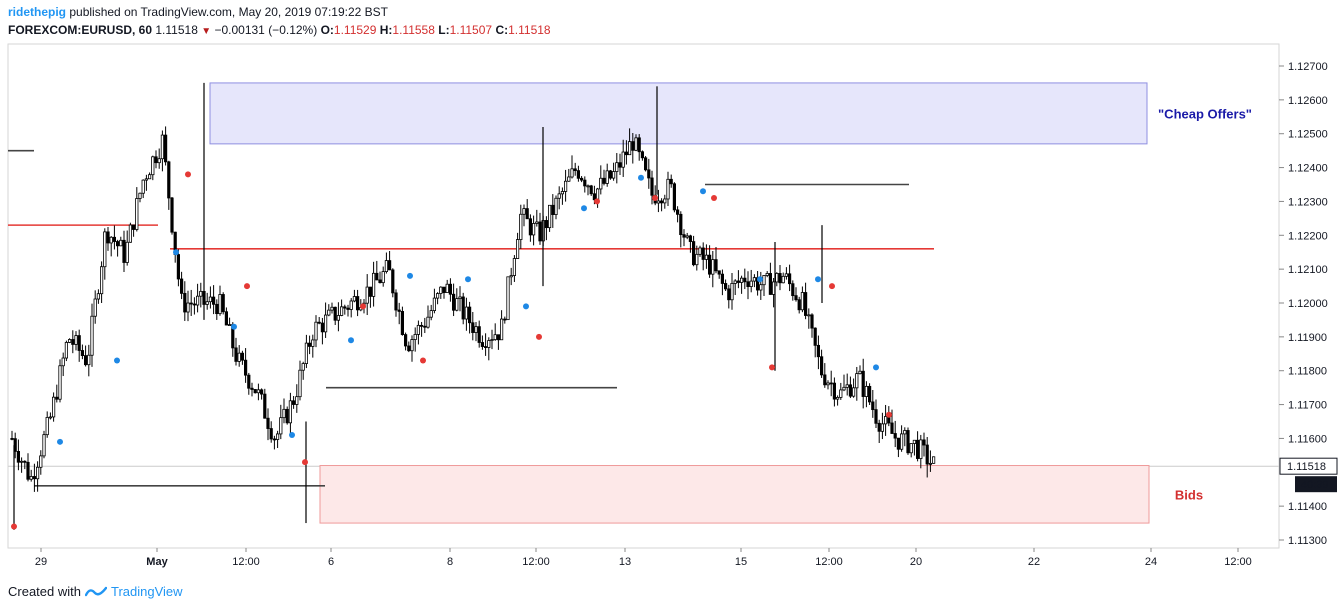 The width and height of the screenshot is (1343, 609). Describe the element at coordinates (246, 562) in the screenshot. I see `x-tick-label-2: 12:00` at that location.